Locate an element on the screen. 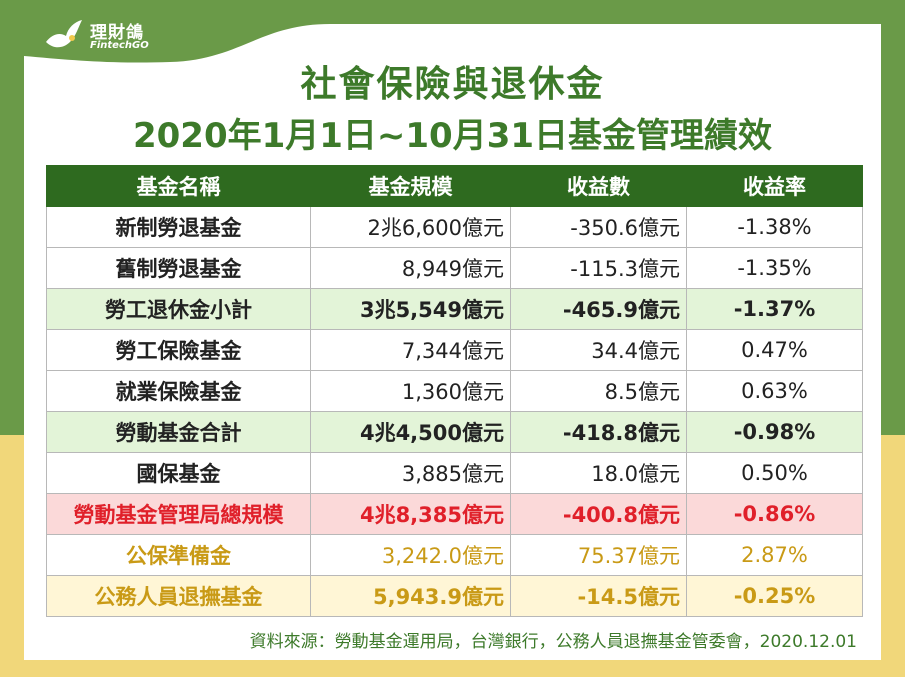 This screenshot has height=677, width=905. table-row-subtotal: 勞工退休金小計 3兆5,549億元 -465.9億元 -1.37% is located at coordinates (454, 309).